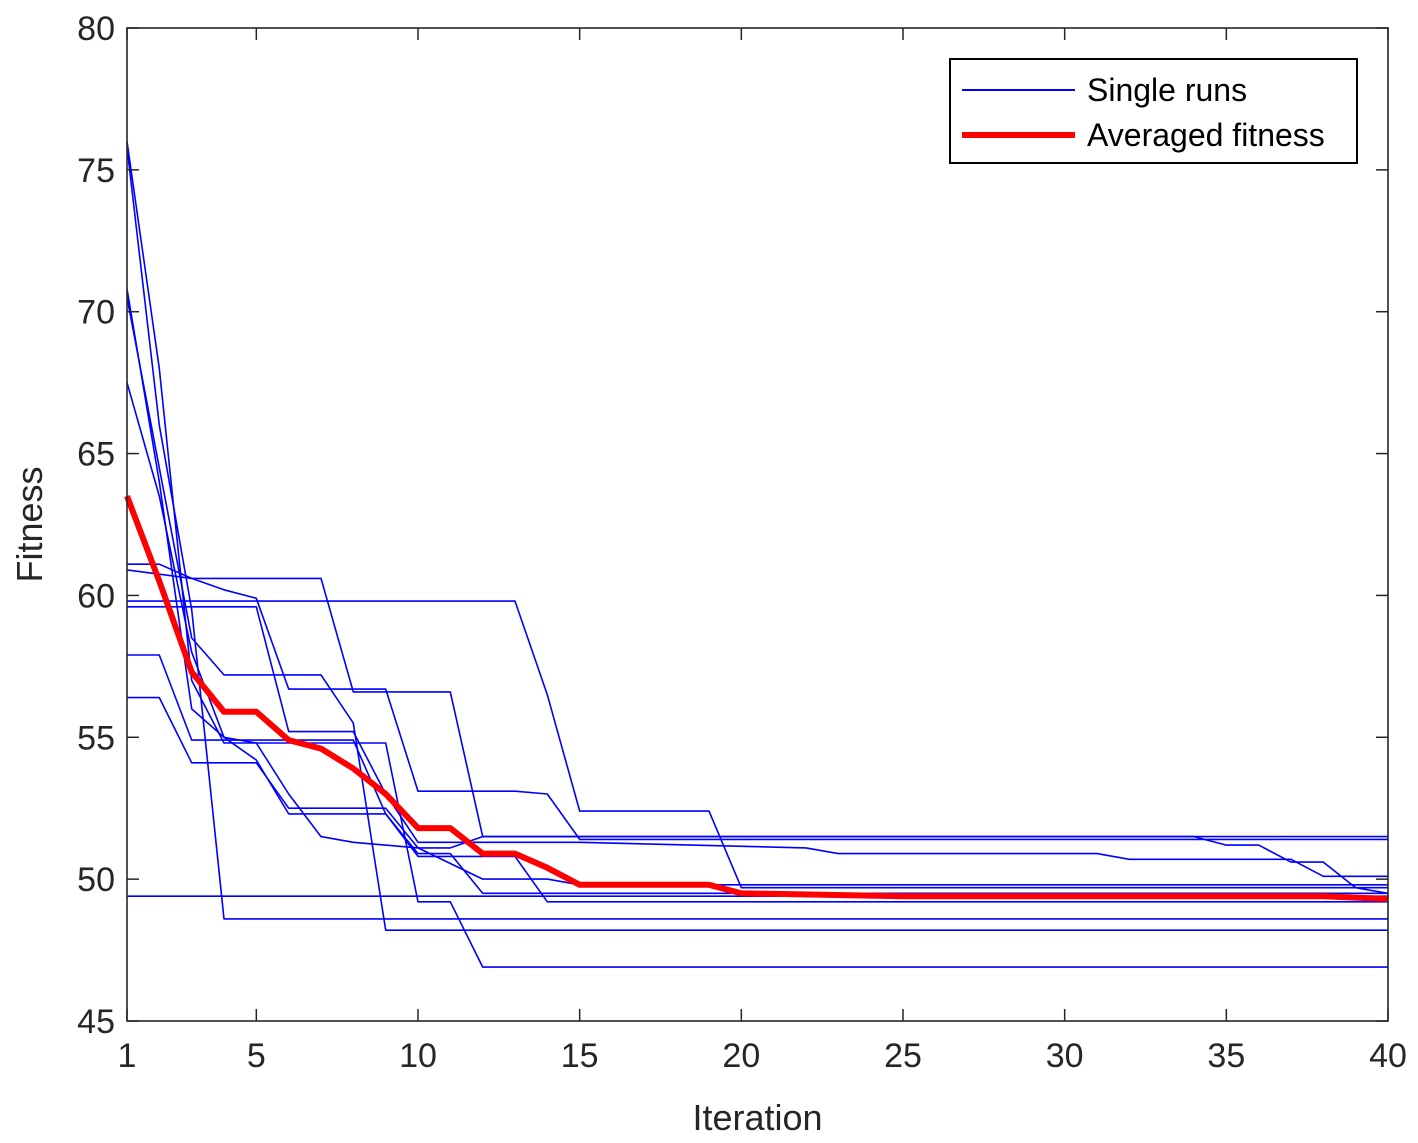  I want to click on x-tick-label: 1, so click(127, 1056).